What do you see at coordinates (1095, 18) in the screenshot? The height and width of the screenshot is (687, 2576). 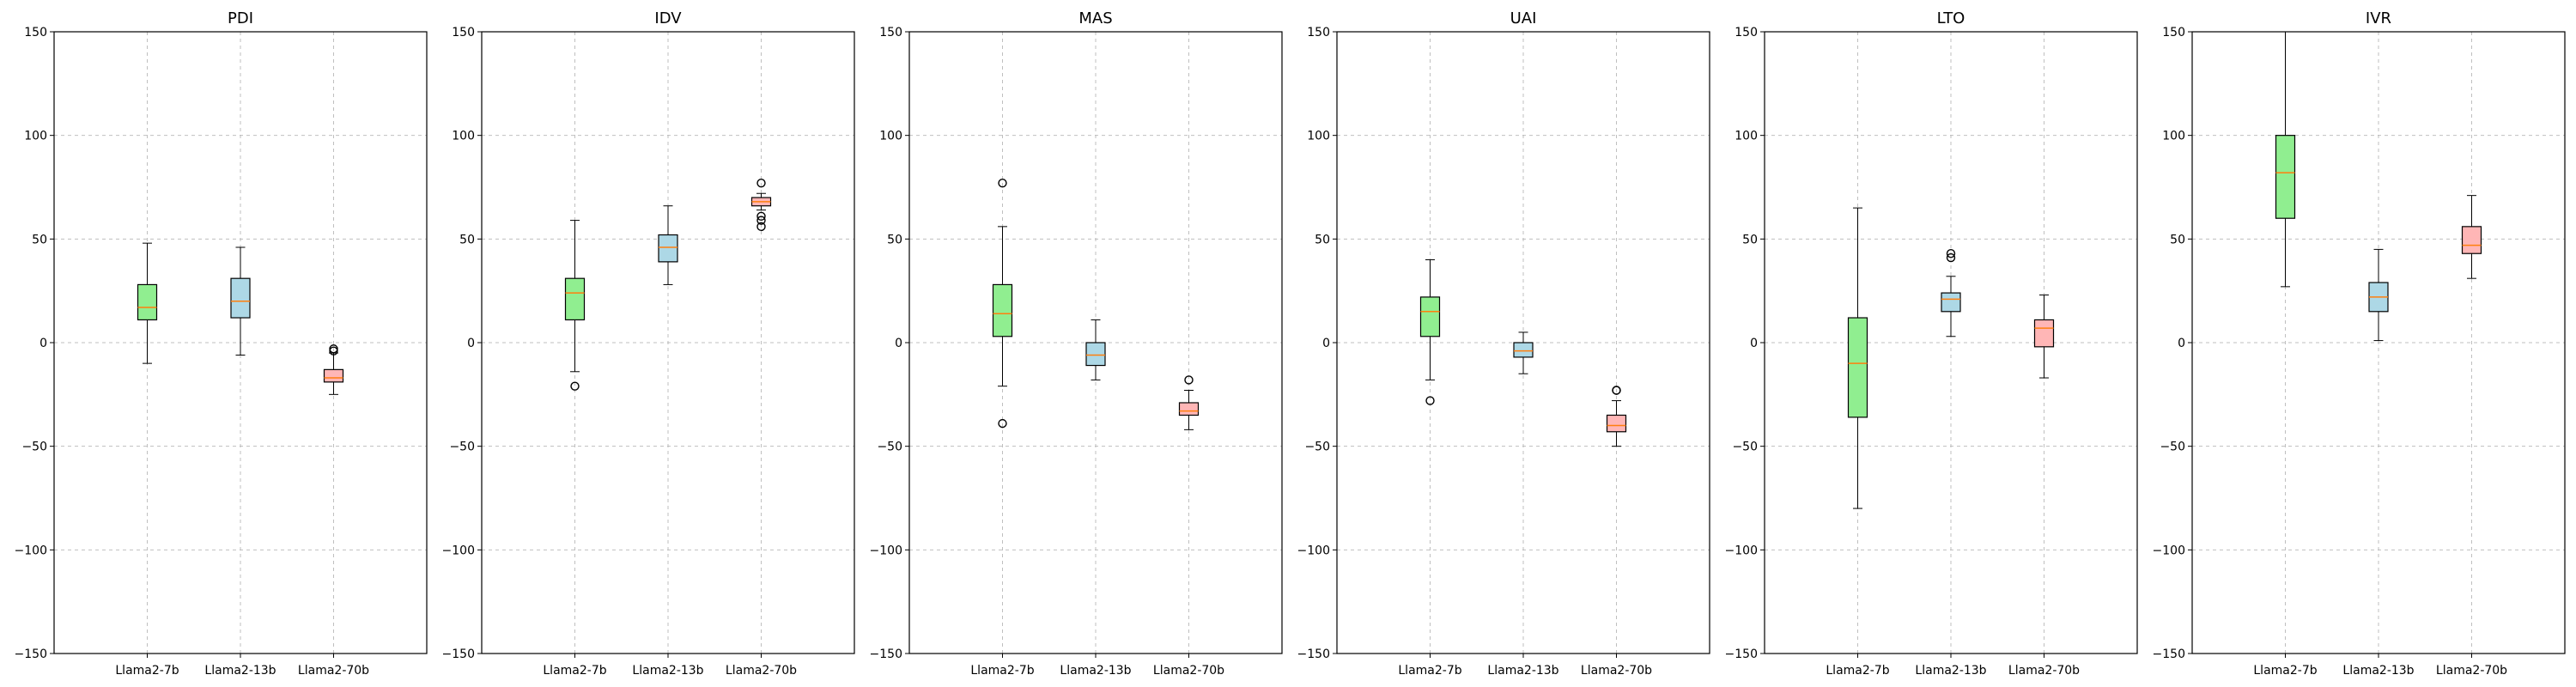 I see `subplot-title: MAS` at bounding box center [1095, 18].